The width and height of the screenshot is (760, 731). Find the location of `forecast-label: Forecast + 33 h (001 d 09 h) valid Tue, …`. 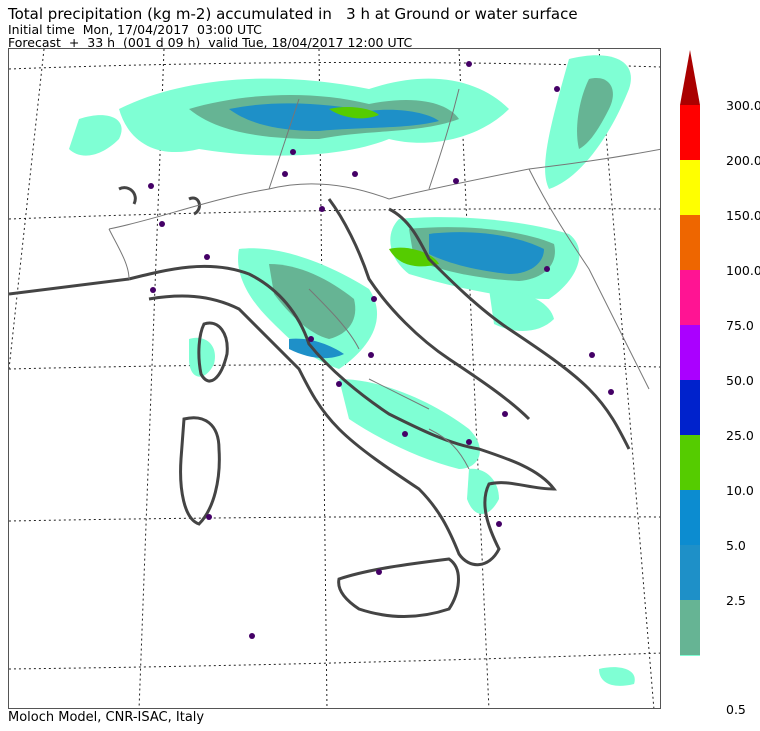

forecast-label: Forecast + 33 h (001 d 09 h) valid Tue, … is located at coordinates (210, 42).